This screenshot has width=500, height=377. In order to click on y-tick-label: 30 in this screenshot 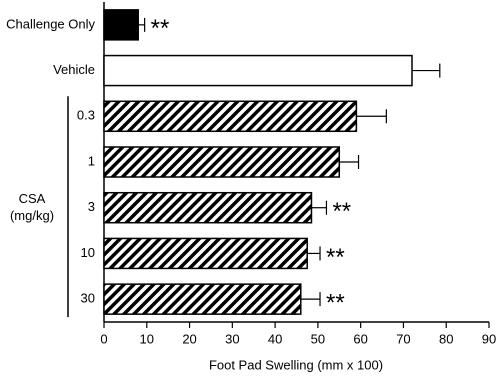, I will do `click(88, 298)`.